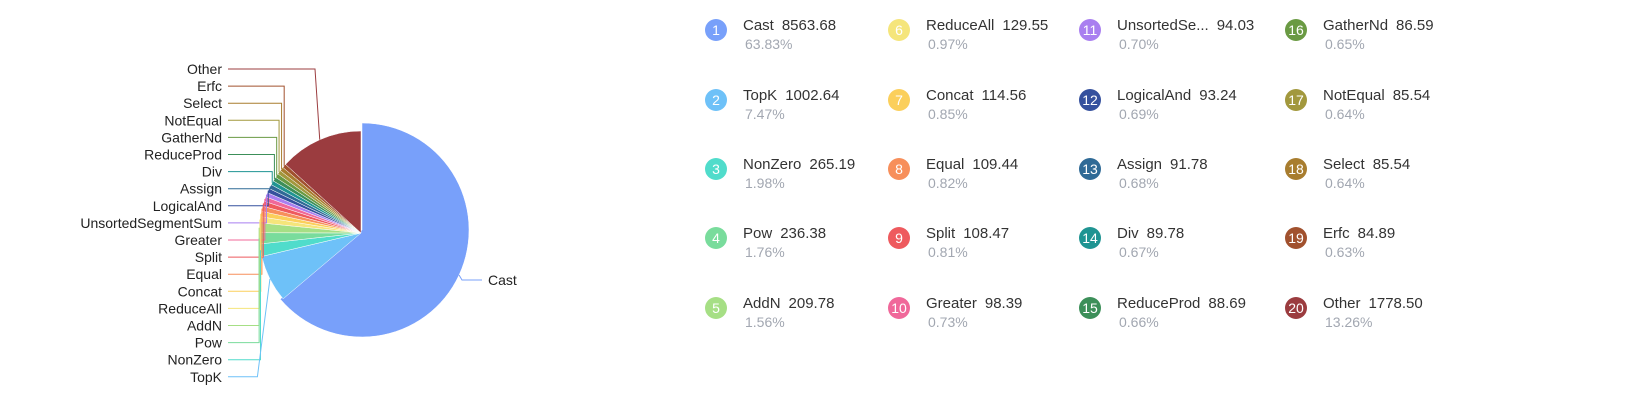 The height and width of the screenshot is (401, 1625). What do you see at coordinates (784, 233) in the screenshot?
I see `legend-title-row: Pow 236.38` at bounding box center [784, 233].